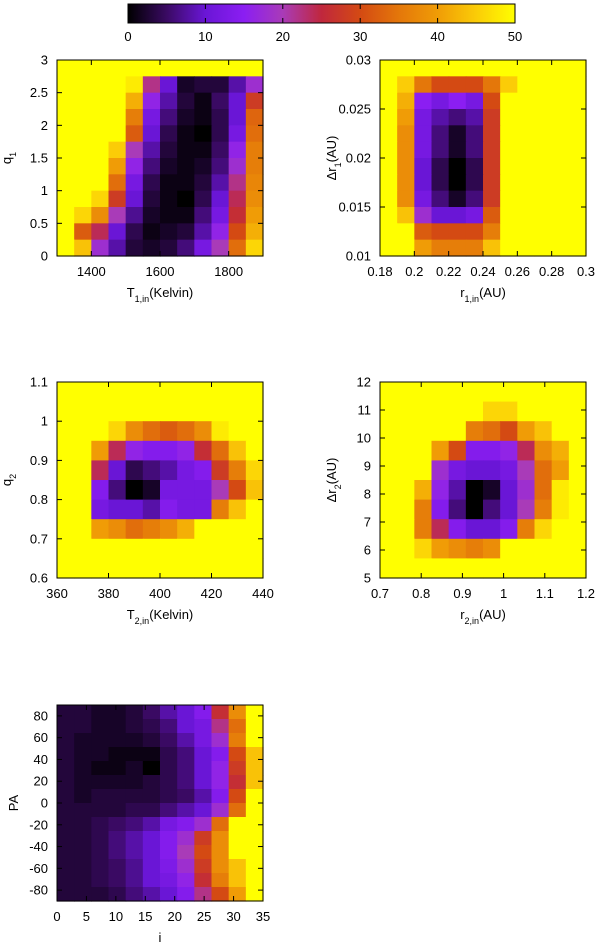 The height and width of the screenshot is (948, 600). I want to click on y-tick-label: 1, so click(44, 421).